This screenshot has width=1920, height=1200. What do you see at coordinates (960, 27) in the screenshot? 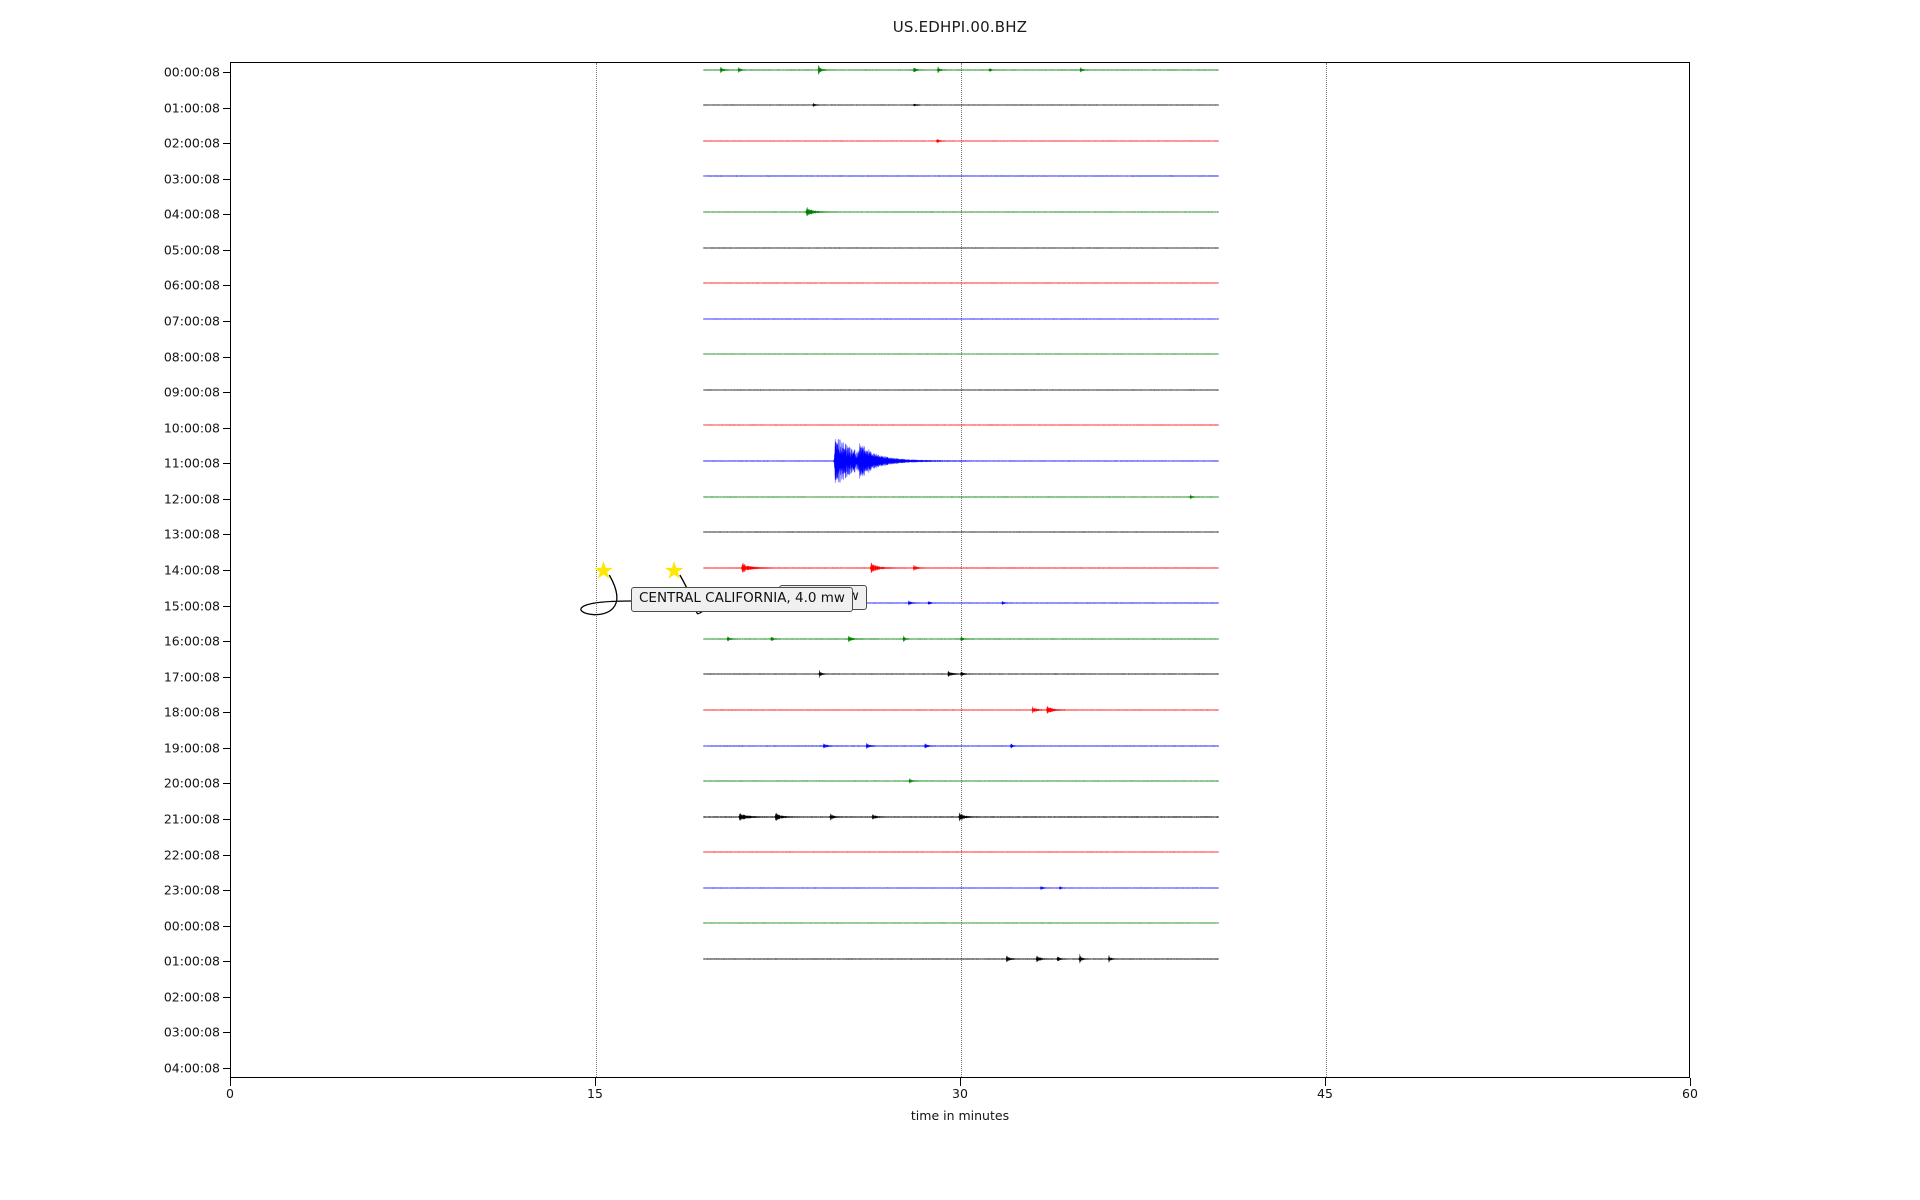
I see `page-title: US.EDHPI.00.BHZ` at bounding box center [960, 27].